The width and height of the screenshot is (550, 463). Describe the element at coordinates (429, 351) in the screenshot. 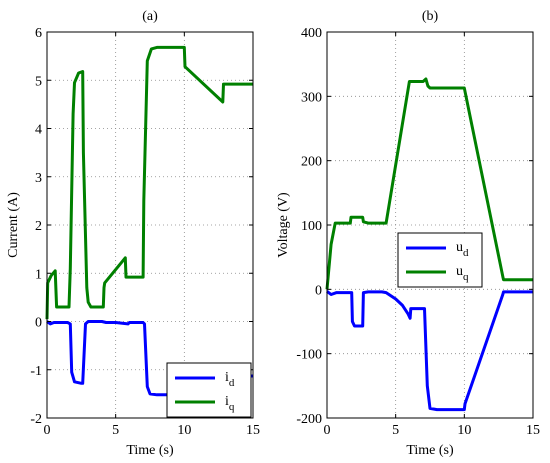

I see `series-line-ud` at that location.